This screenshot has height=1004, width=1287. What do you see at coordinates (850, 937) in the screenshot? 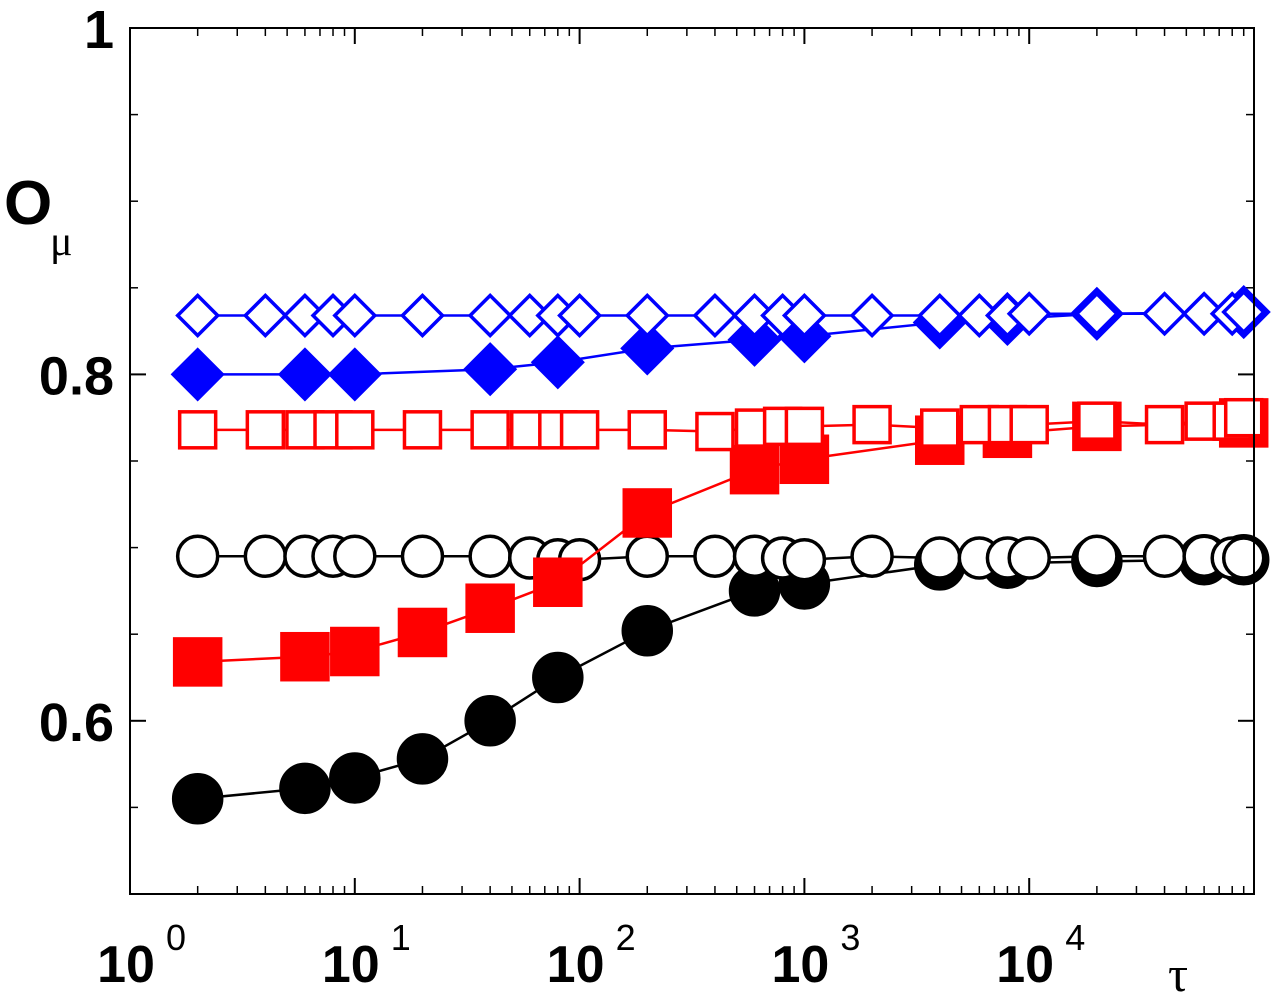
I see `x-tick-exponent: 3` at bounding box center [850, 937].